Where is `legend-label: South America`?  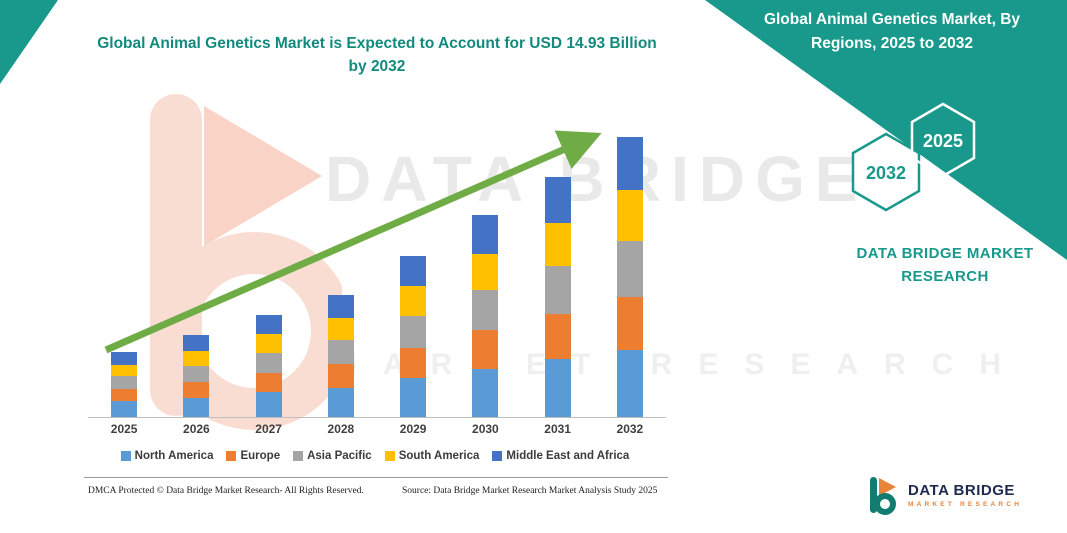 legend-label: South America is located at coordinates (439, 456).